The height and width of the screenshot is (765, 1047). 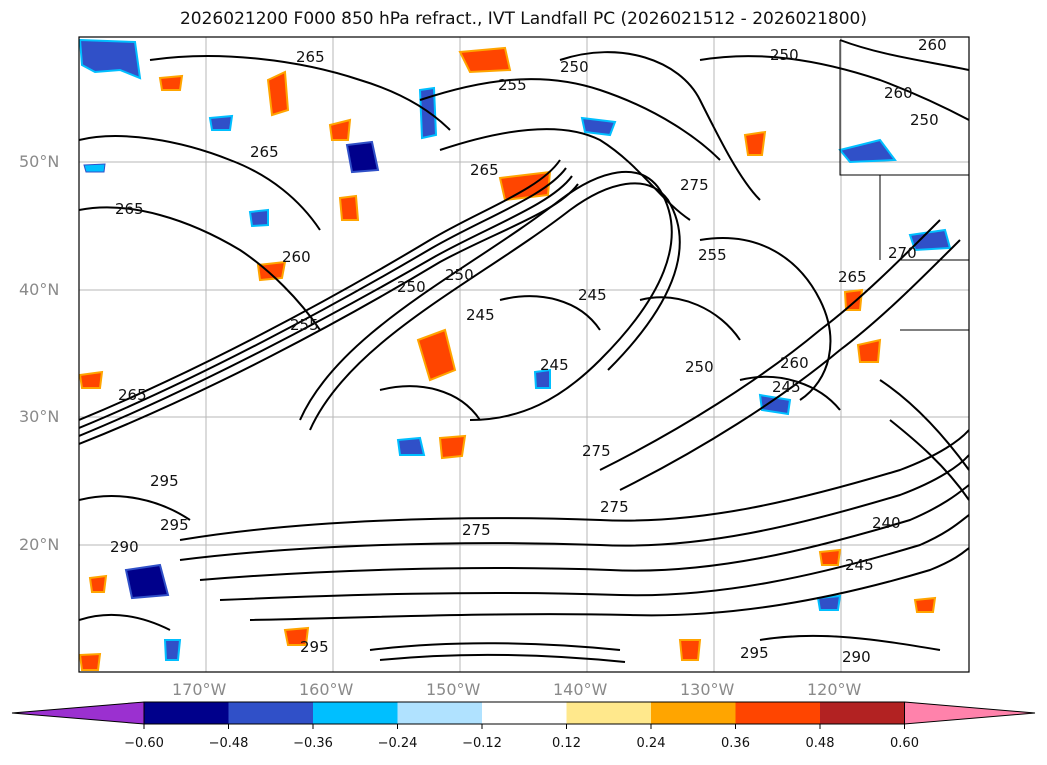 What do you see at coordinates (904, 185) in the screenshot?
I see `coastline` at bounding box center [904, 185].